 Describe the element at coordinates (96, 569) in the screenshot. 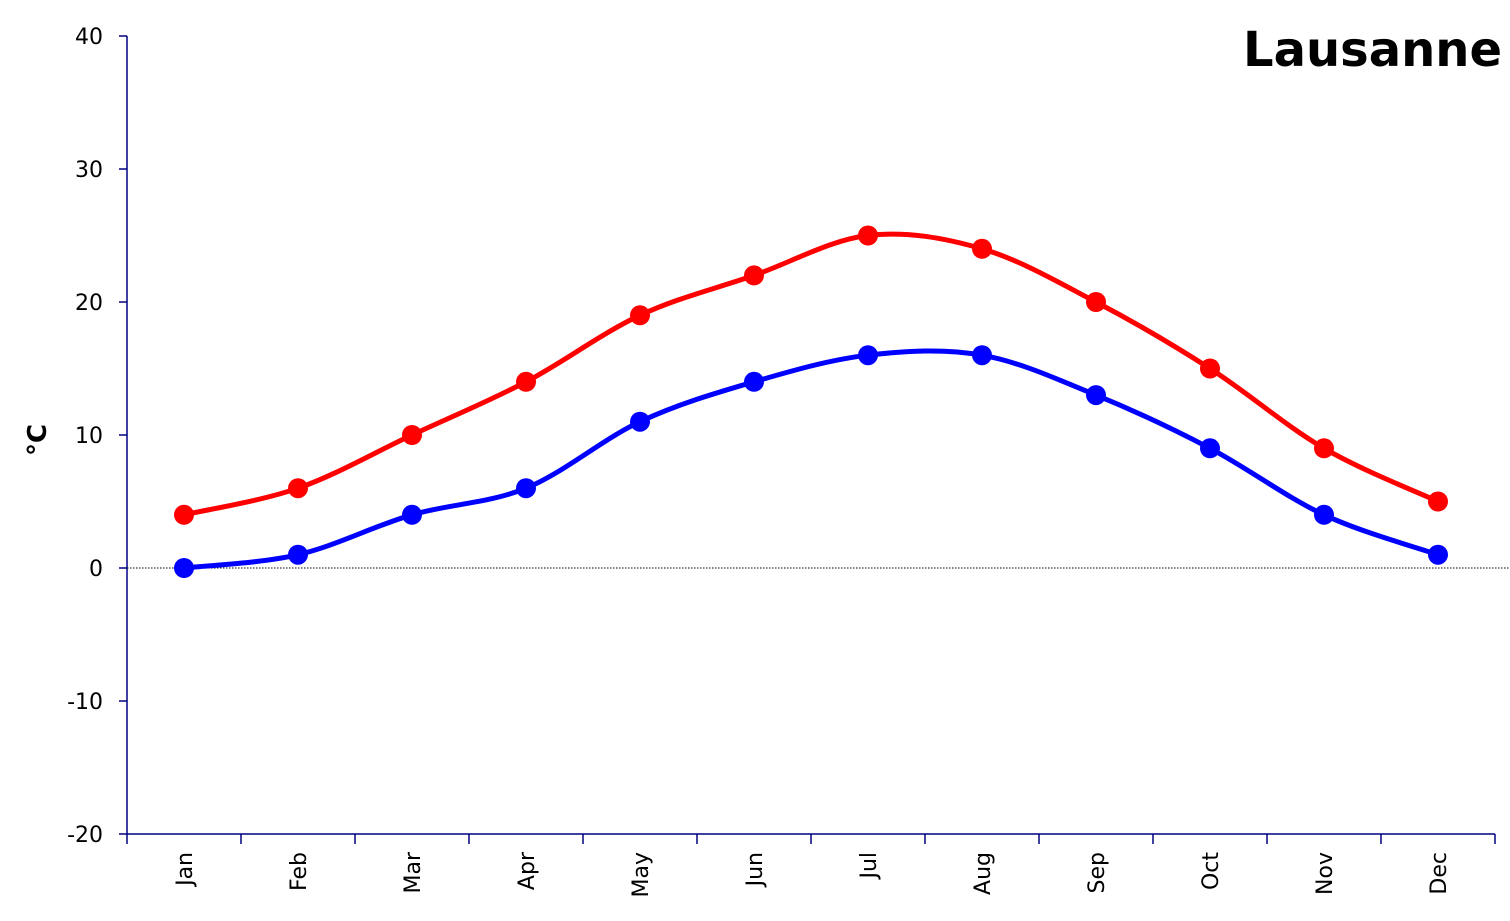

I see `y-tick-label: 0` at that location.